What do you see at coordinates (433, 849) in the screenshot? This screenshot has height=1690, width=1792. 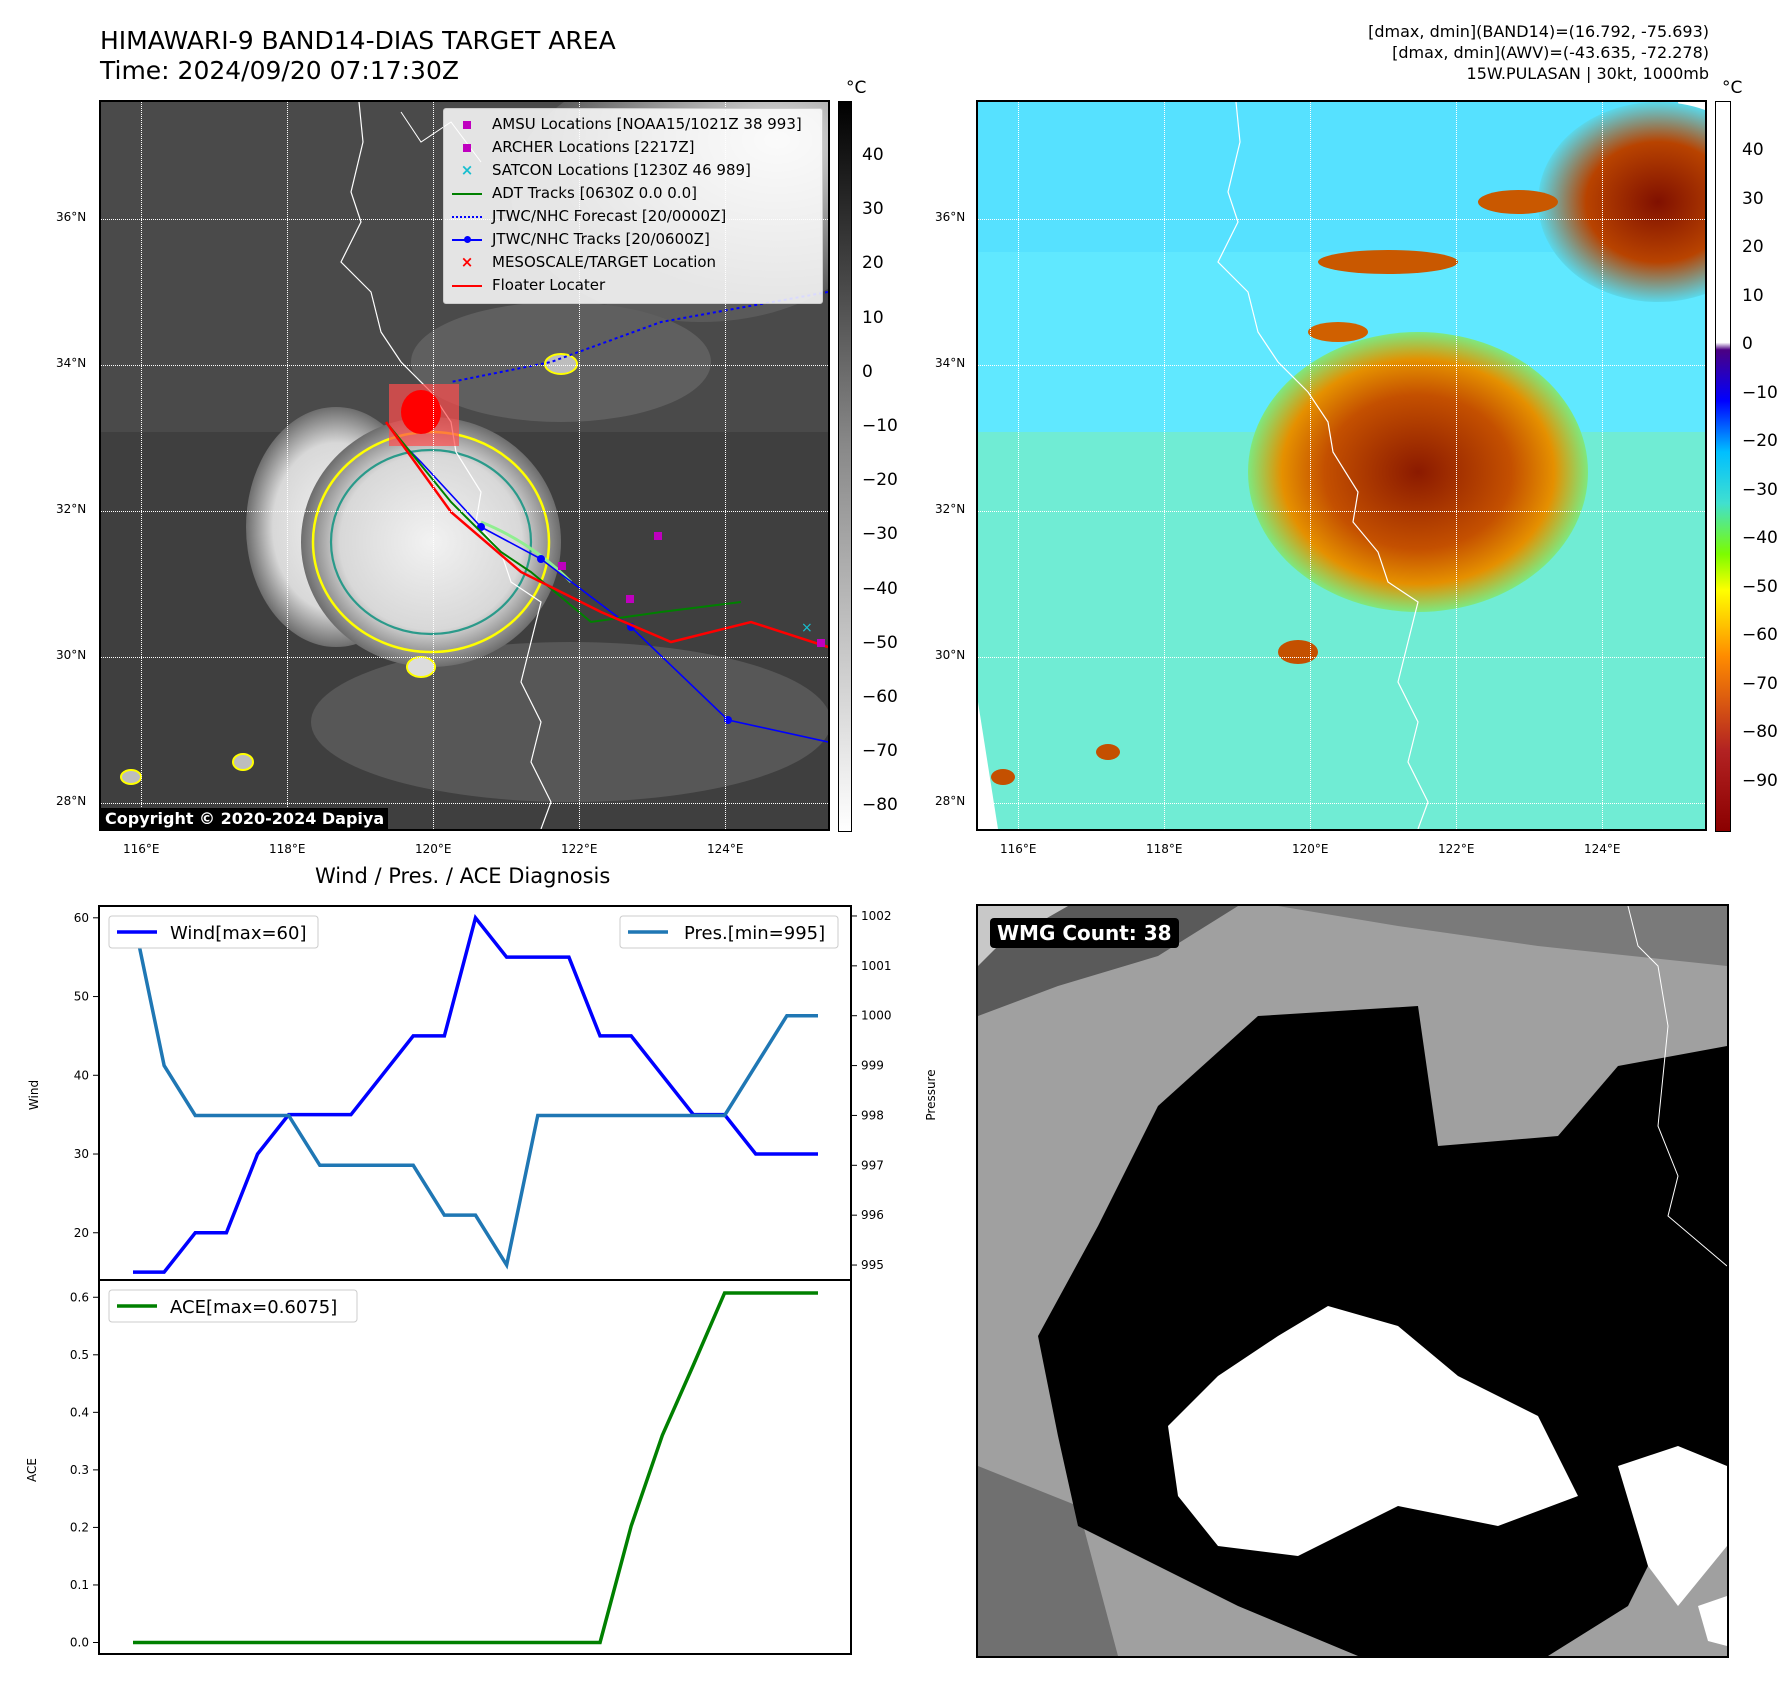 I see `lon-label-120: 120°E` at bounding box center [433, 849].